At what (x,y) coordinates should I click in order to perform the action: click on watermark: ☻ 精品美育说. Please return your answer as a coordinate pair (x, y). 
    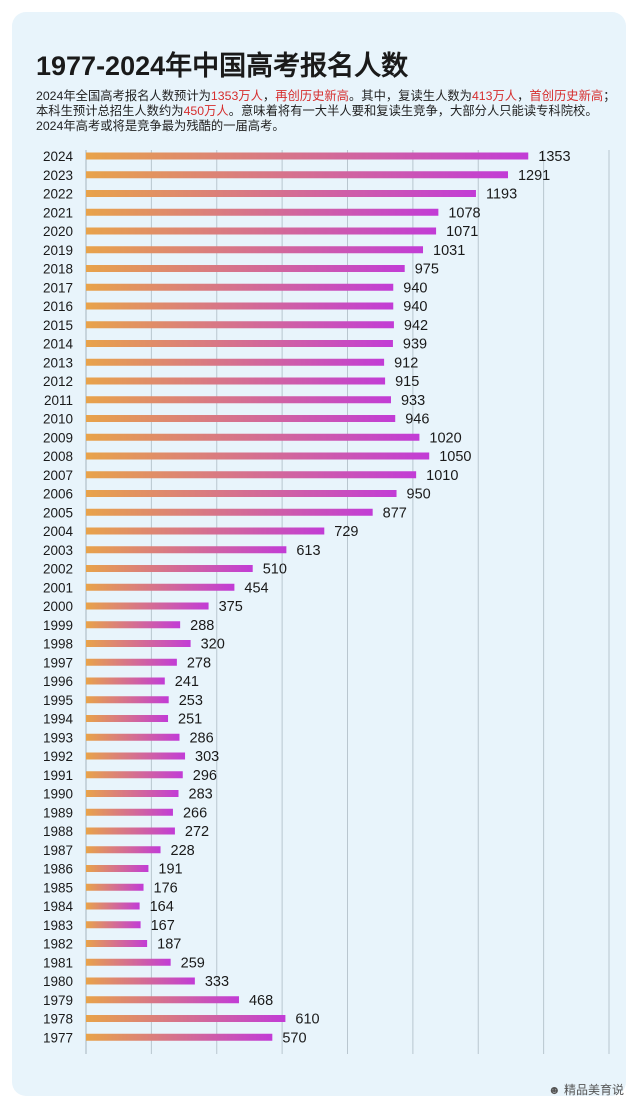
    Looking at the image, I should click on (586, 1089).